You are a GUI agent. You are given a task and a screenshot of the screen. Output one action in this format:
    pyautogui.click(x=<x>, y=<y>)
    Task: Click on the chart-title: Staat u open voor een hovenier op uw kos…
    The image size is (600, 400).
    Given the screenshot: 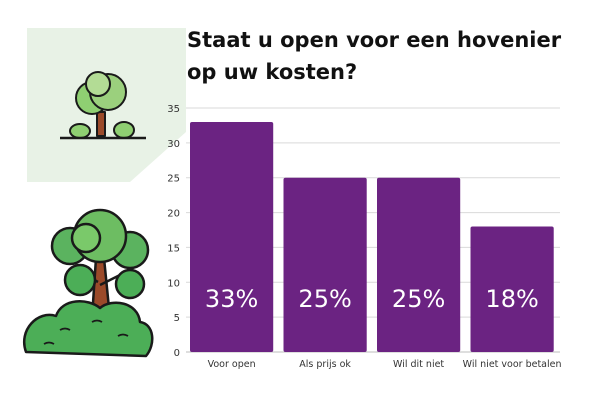 What is the action you would take?
    pyautogui.click(x=374, y=56)
    